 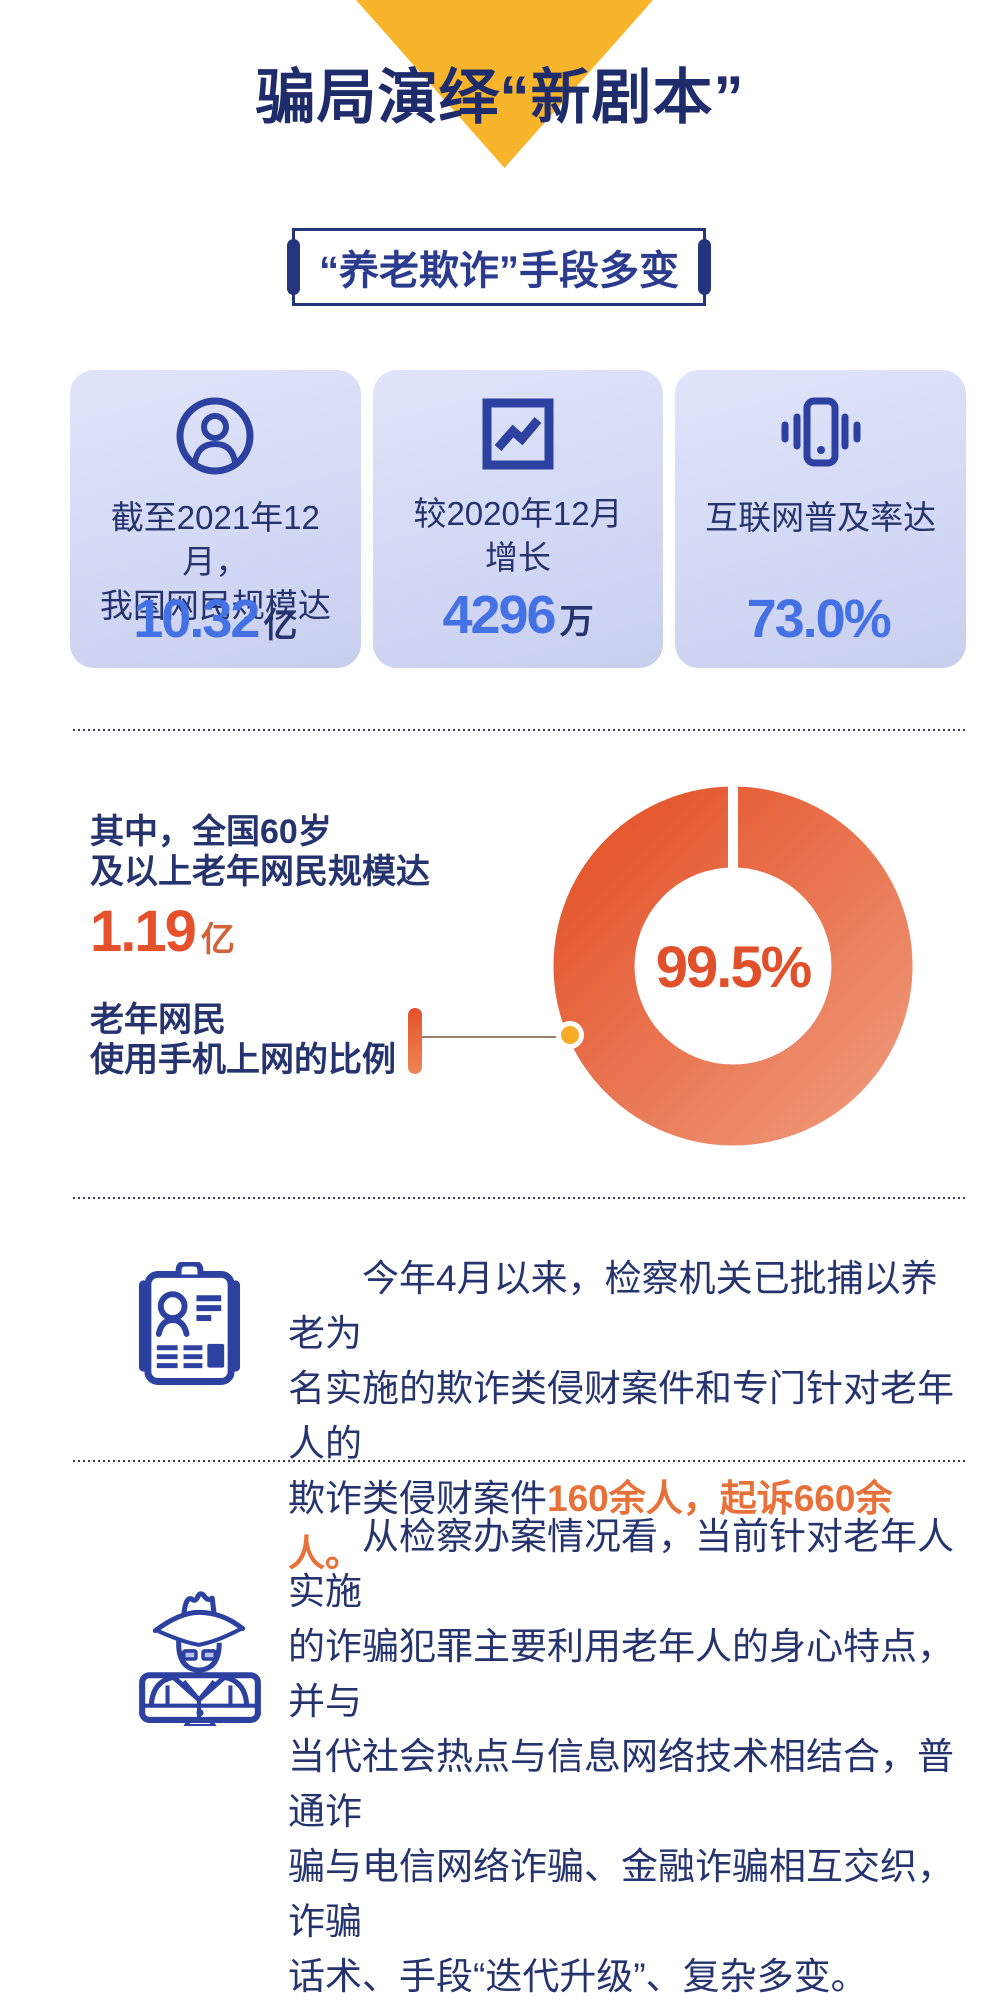 I want to click on paragraph-line: 欺诈类侵财案件160余人，起诉660余人。, so click(x=626, y=1526).